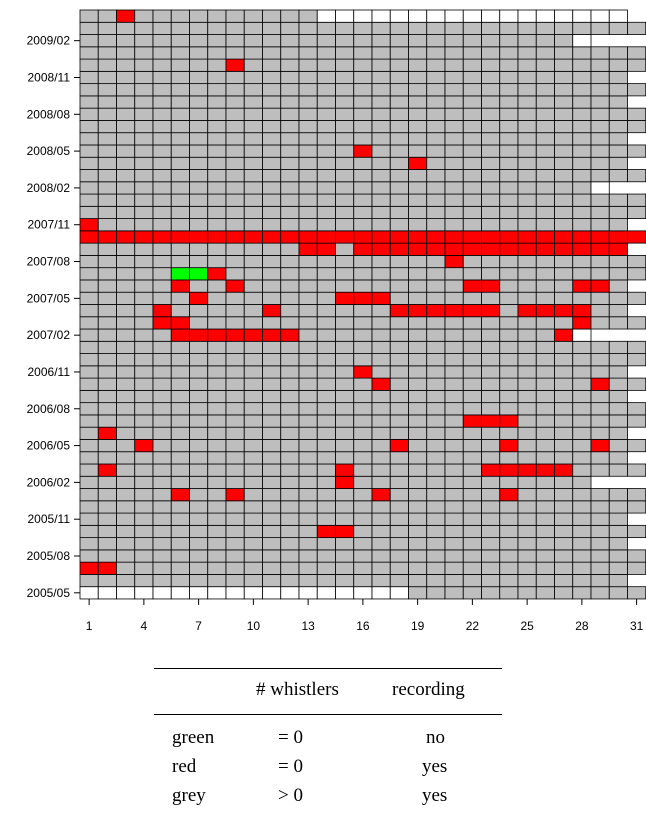 This screenshot has width=646, height=816. Describe the element at coordinates (49, 114) in the screenshot. I see `y-tick-label: 2008/08` at that location.